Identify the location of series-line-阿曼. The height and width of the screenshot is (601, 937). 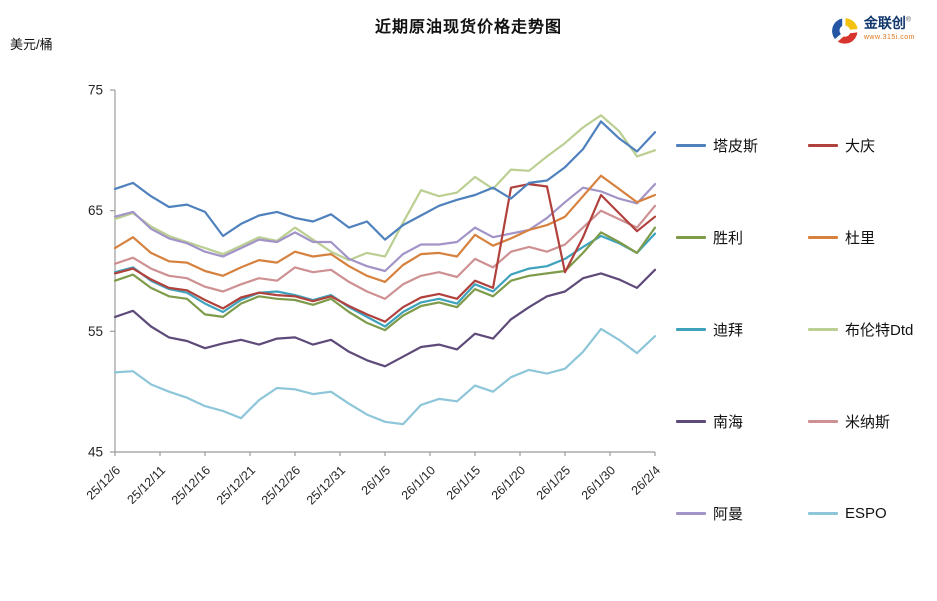
(385, 228).